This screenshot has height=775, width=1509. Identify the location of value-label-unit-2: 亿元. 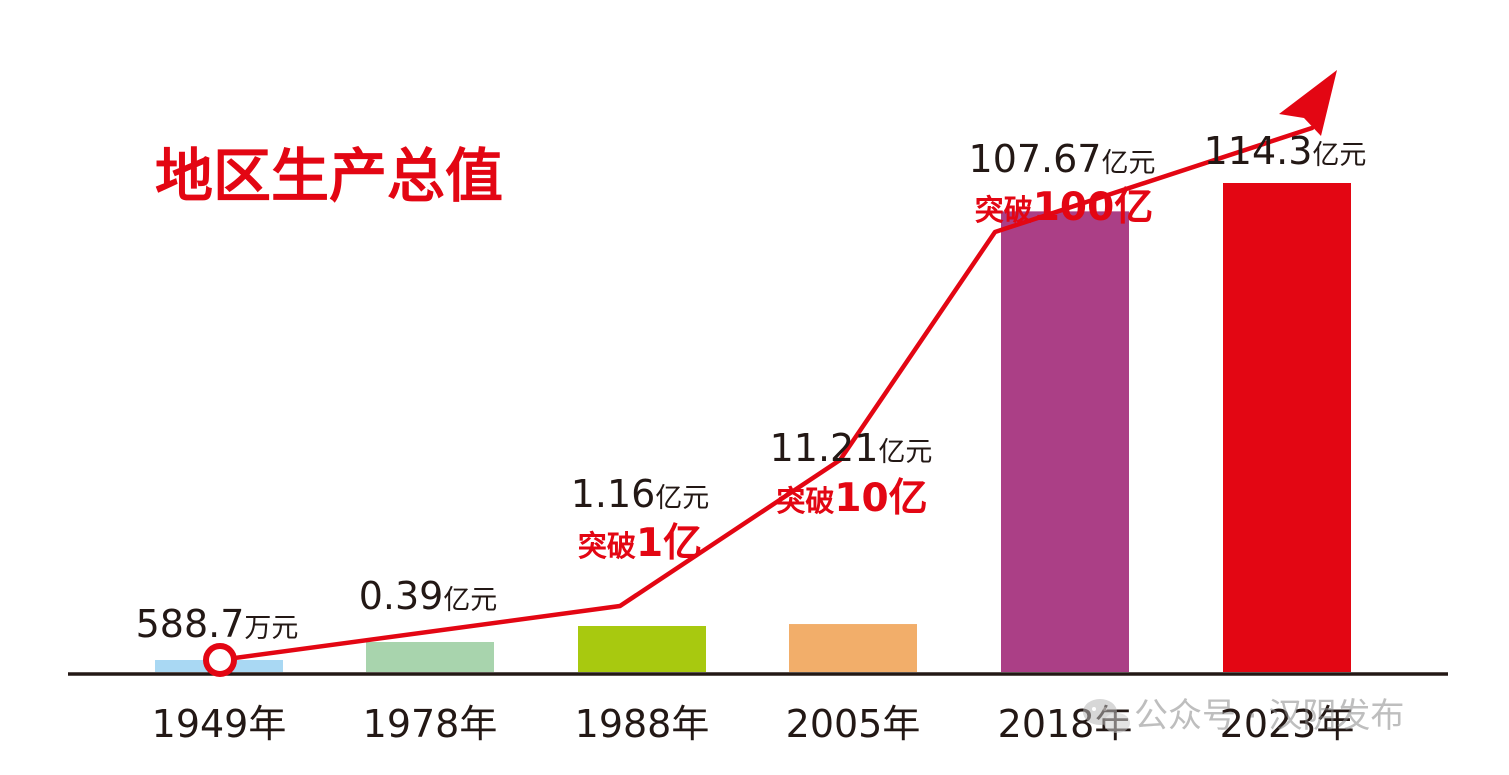
(682, 498).